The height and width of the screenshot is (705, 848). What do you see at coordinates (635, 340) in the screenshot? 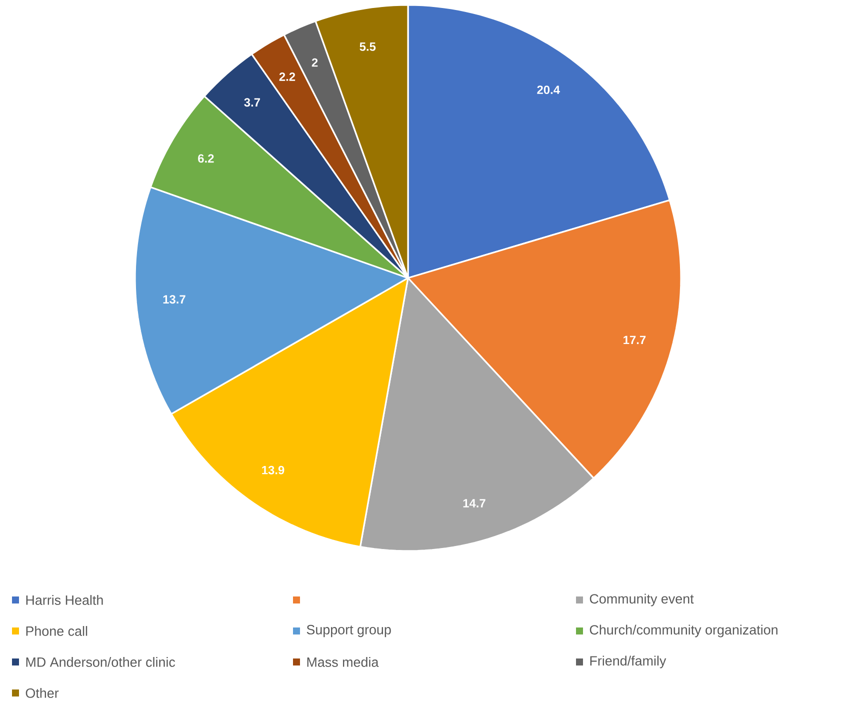
I see `data-label: 17.7` at bounding box center [635, 340].